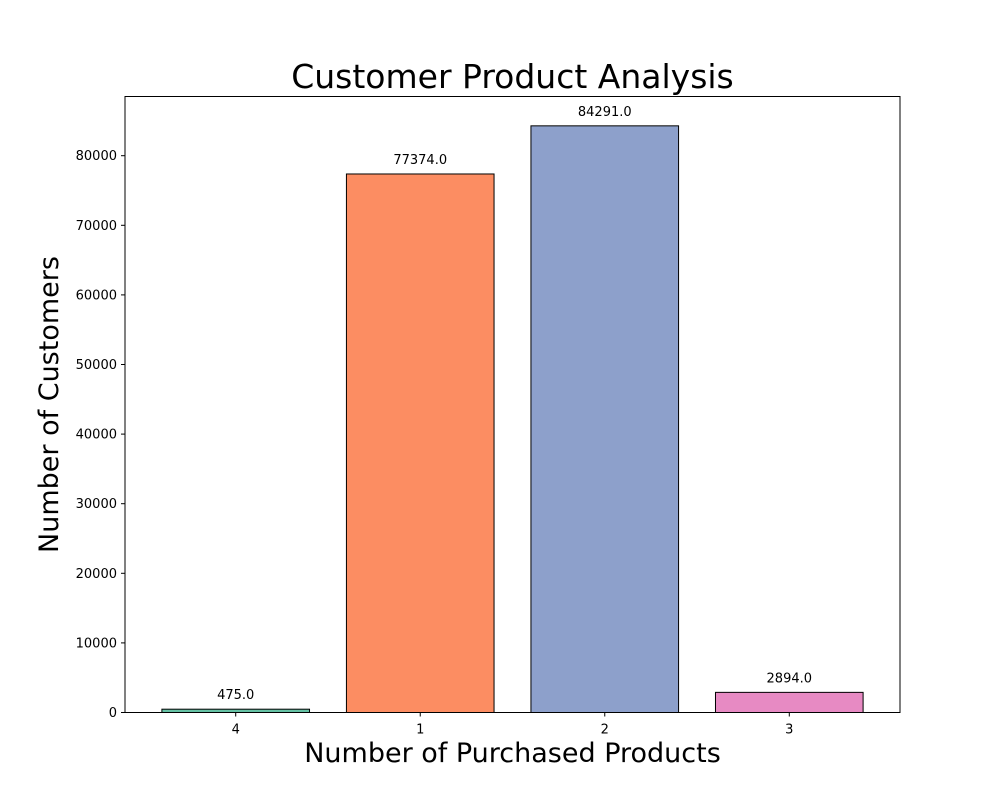  I want to click on y-tick-label: 0, so click(113, 713).